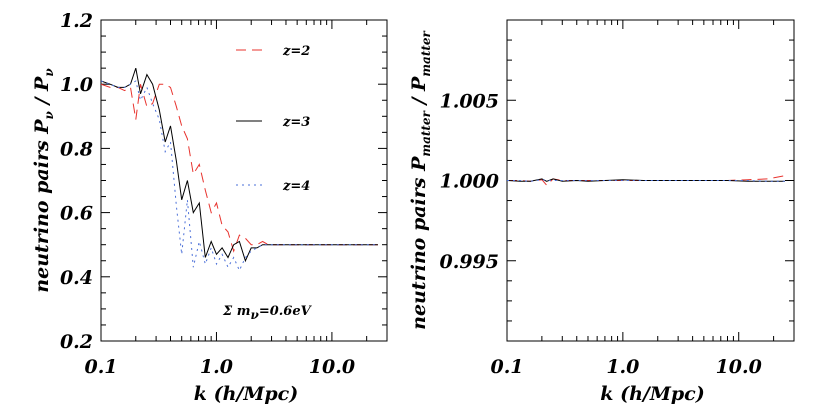 Image resolution: width=817 pixels, height=409 pixels. Describe the element at coordinates (646, 180) in the screenshot. I see `series-line-z3` at that location.